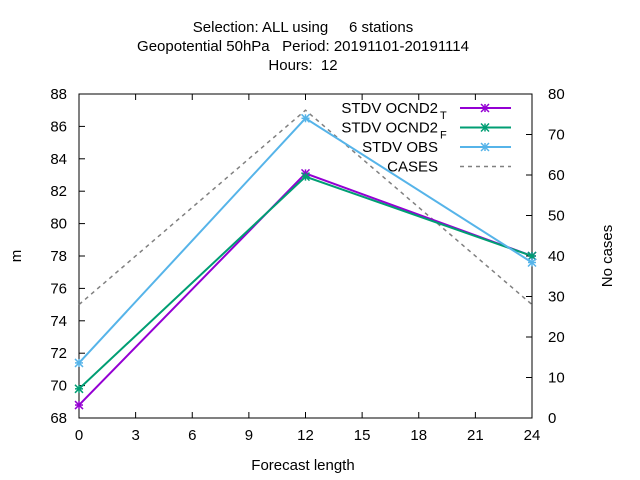 The height and width of the screenshot is (480, 640). I want to click on y-tick-label: 70, so click(58, 386).